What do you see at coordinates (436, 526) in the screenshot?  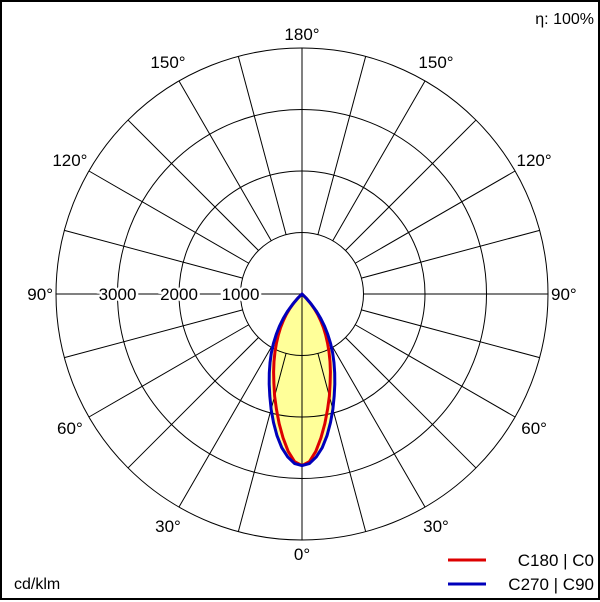 I see `angle-label-30-right: 30°` at bounding box center [436, 526].